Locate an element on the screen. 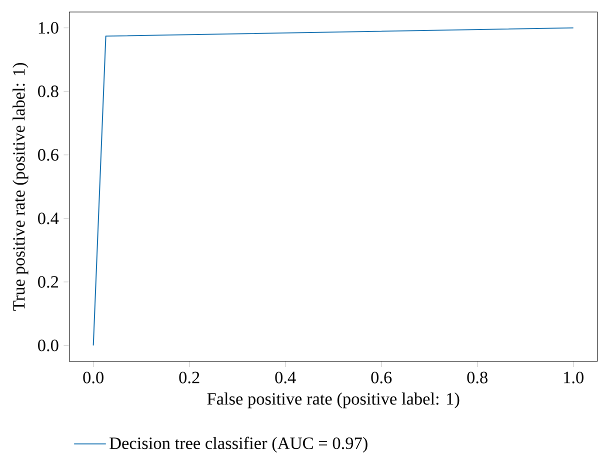  y-axis-title: True positive rate (positive label: 1) is located at coordinates (20, 187).